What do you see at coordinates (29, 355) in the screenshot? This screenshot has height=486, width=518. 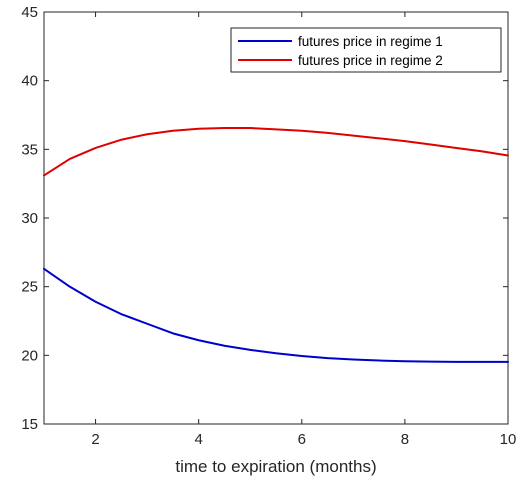 I see `y-tick-label: 20` at bounding box center [29, 355].